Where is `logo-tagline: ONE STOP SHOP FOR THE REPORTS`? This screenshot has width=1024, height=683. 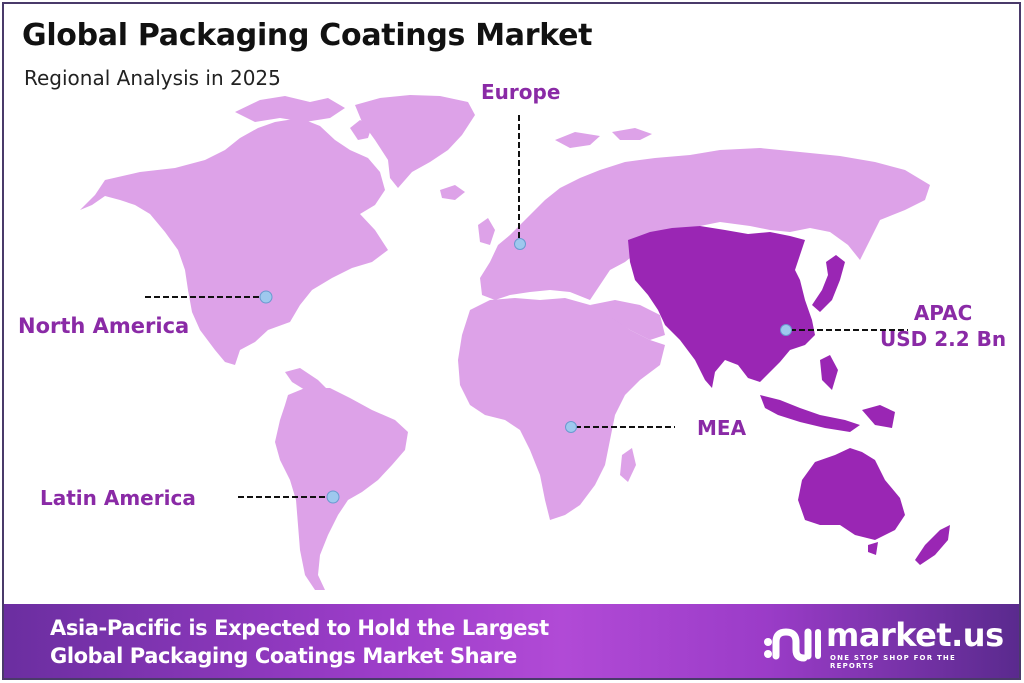 logo-tagline: ONE STOP SHOP FOR THE REPORTS is located at coordinates (893, 662).